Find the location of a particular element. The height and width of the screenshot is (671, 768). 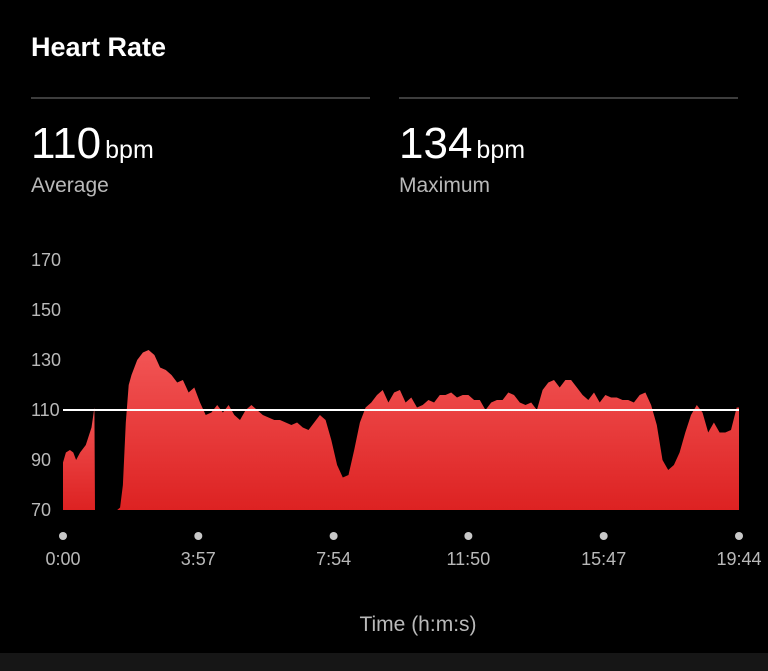

y-tick-label: 170 is located at coordinates (46, 260).